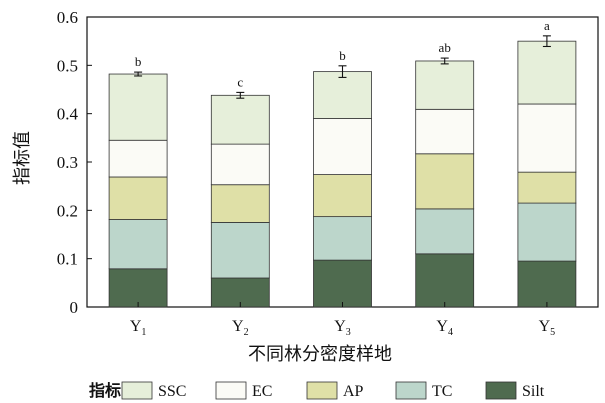 The width and height of the screenshot is (605, 403). I want to click on bar-stack: c, so click(240, 191).